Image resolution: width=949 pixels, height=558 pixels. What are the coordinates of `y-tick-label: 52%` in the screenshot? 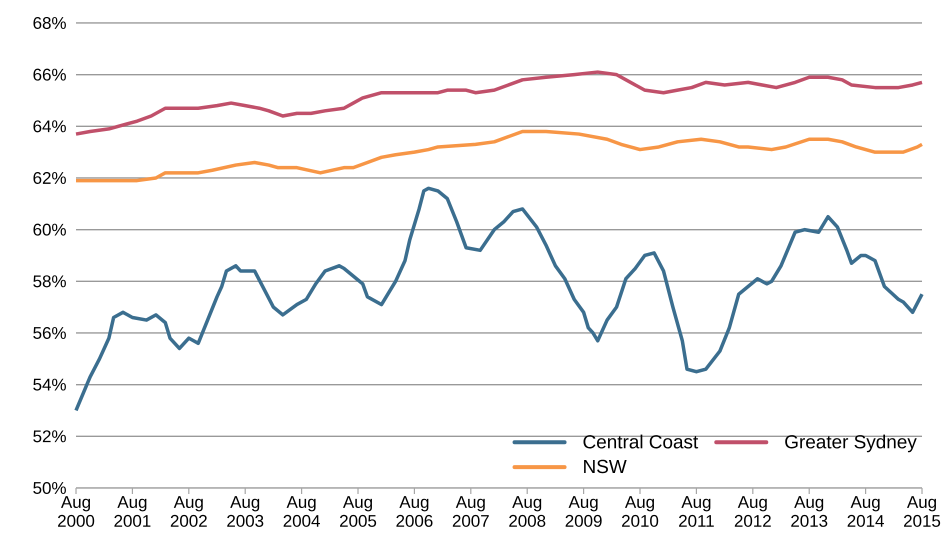 It's located at (49, 436).